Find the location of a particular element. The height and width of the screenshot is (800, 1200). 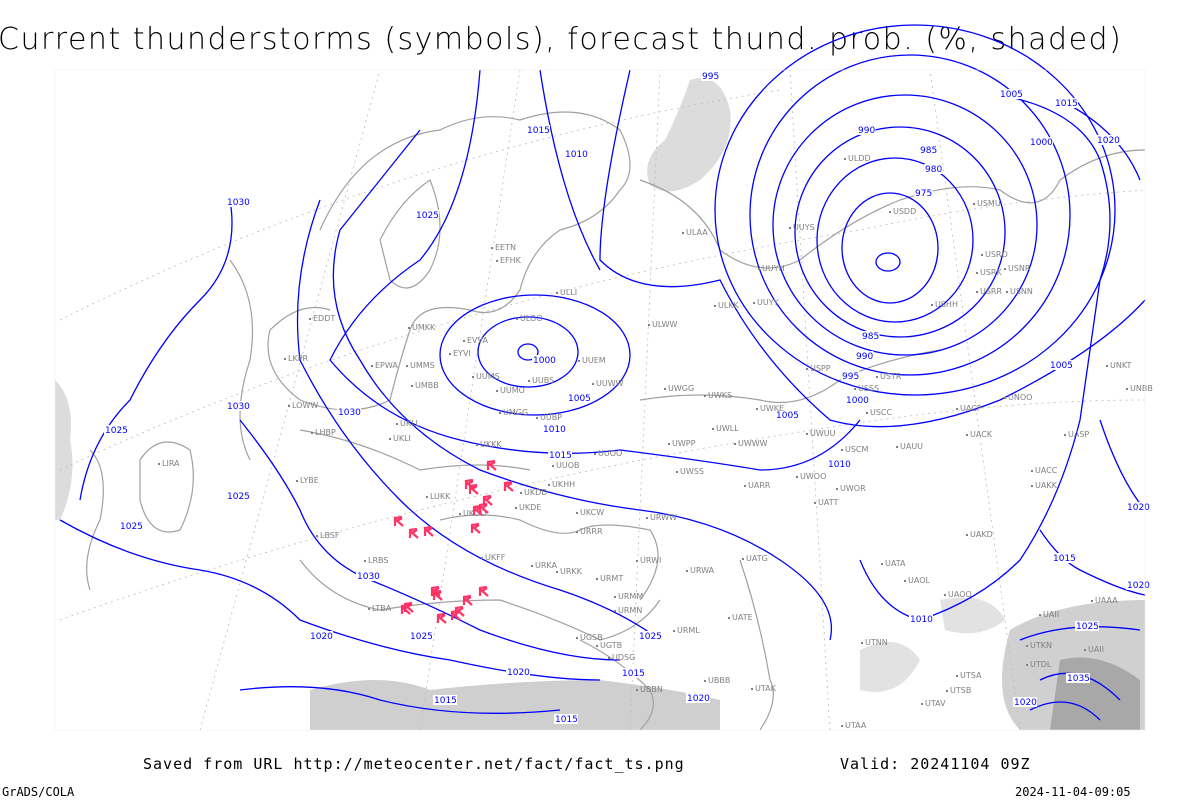

station-label: LRBS is located at coordinates (378, 560).